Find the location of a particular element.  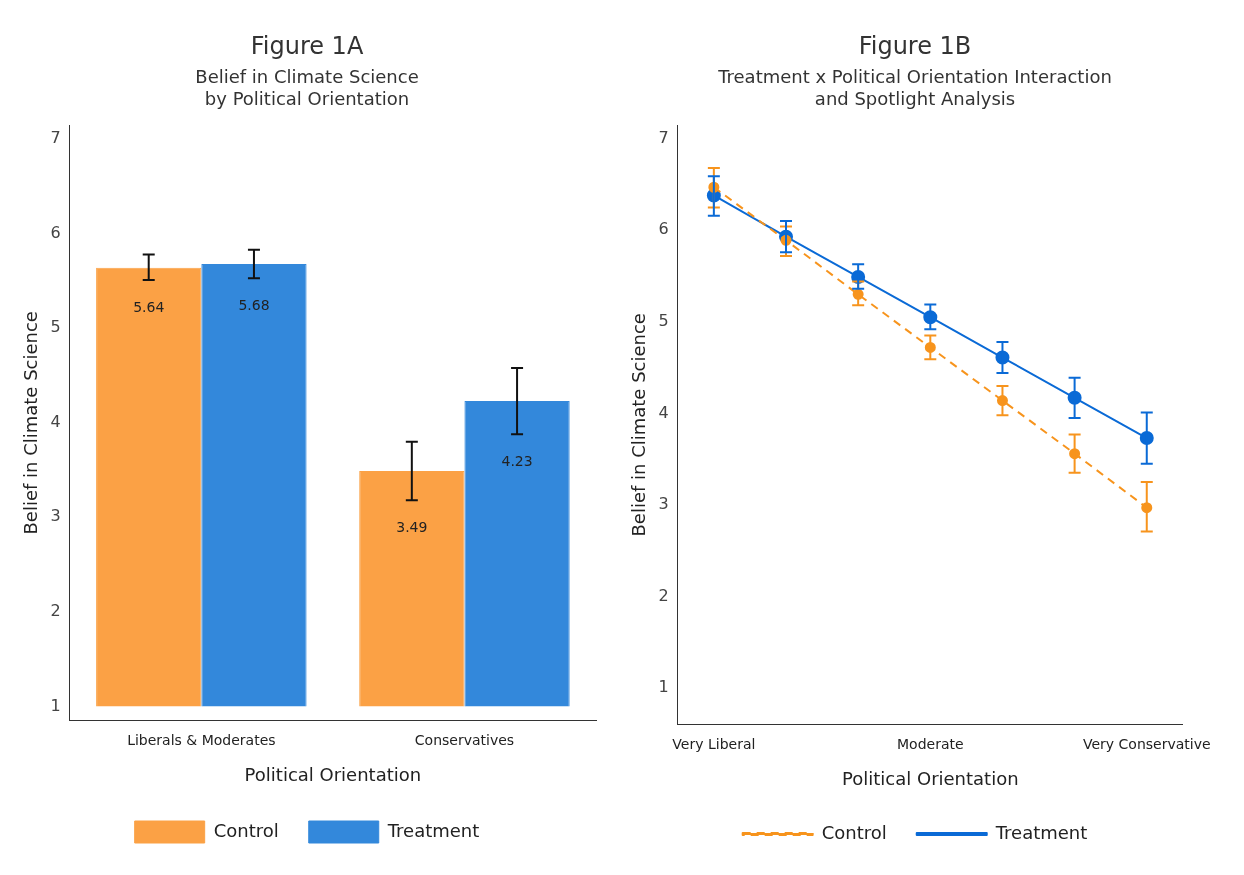

chart-title: Figure 1B is located at coordinates (915, 45).